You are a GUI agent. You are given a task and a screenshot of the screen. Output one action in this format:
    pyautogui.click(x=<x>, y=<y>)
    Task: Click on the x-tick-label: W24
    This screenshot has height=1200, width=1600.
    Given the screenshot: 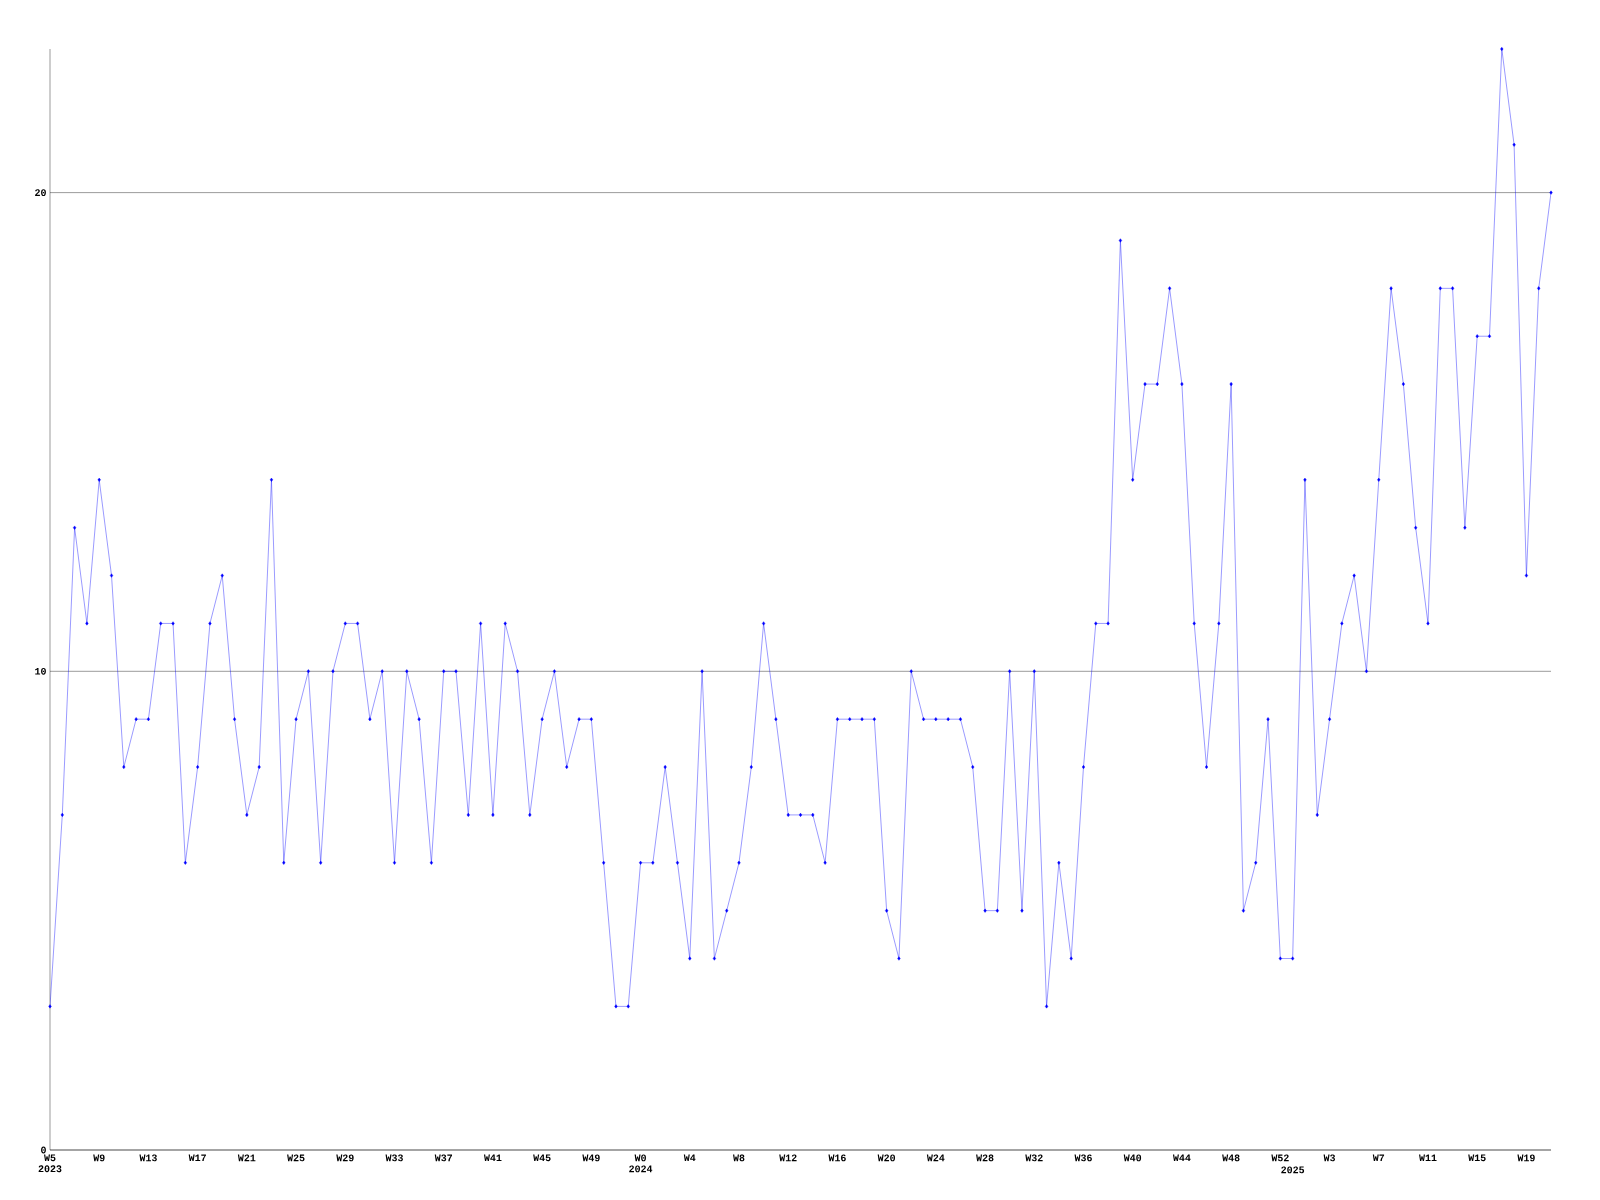 What is the action you would take?
    pyautogui.click(x=935, y=1158)
    